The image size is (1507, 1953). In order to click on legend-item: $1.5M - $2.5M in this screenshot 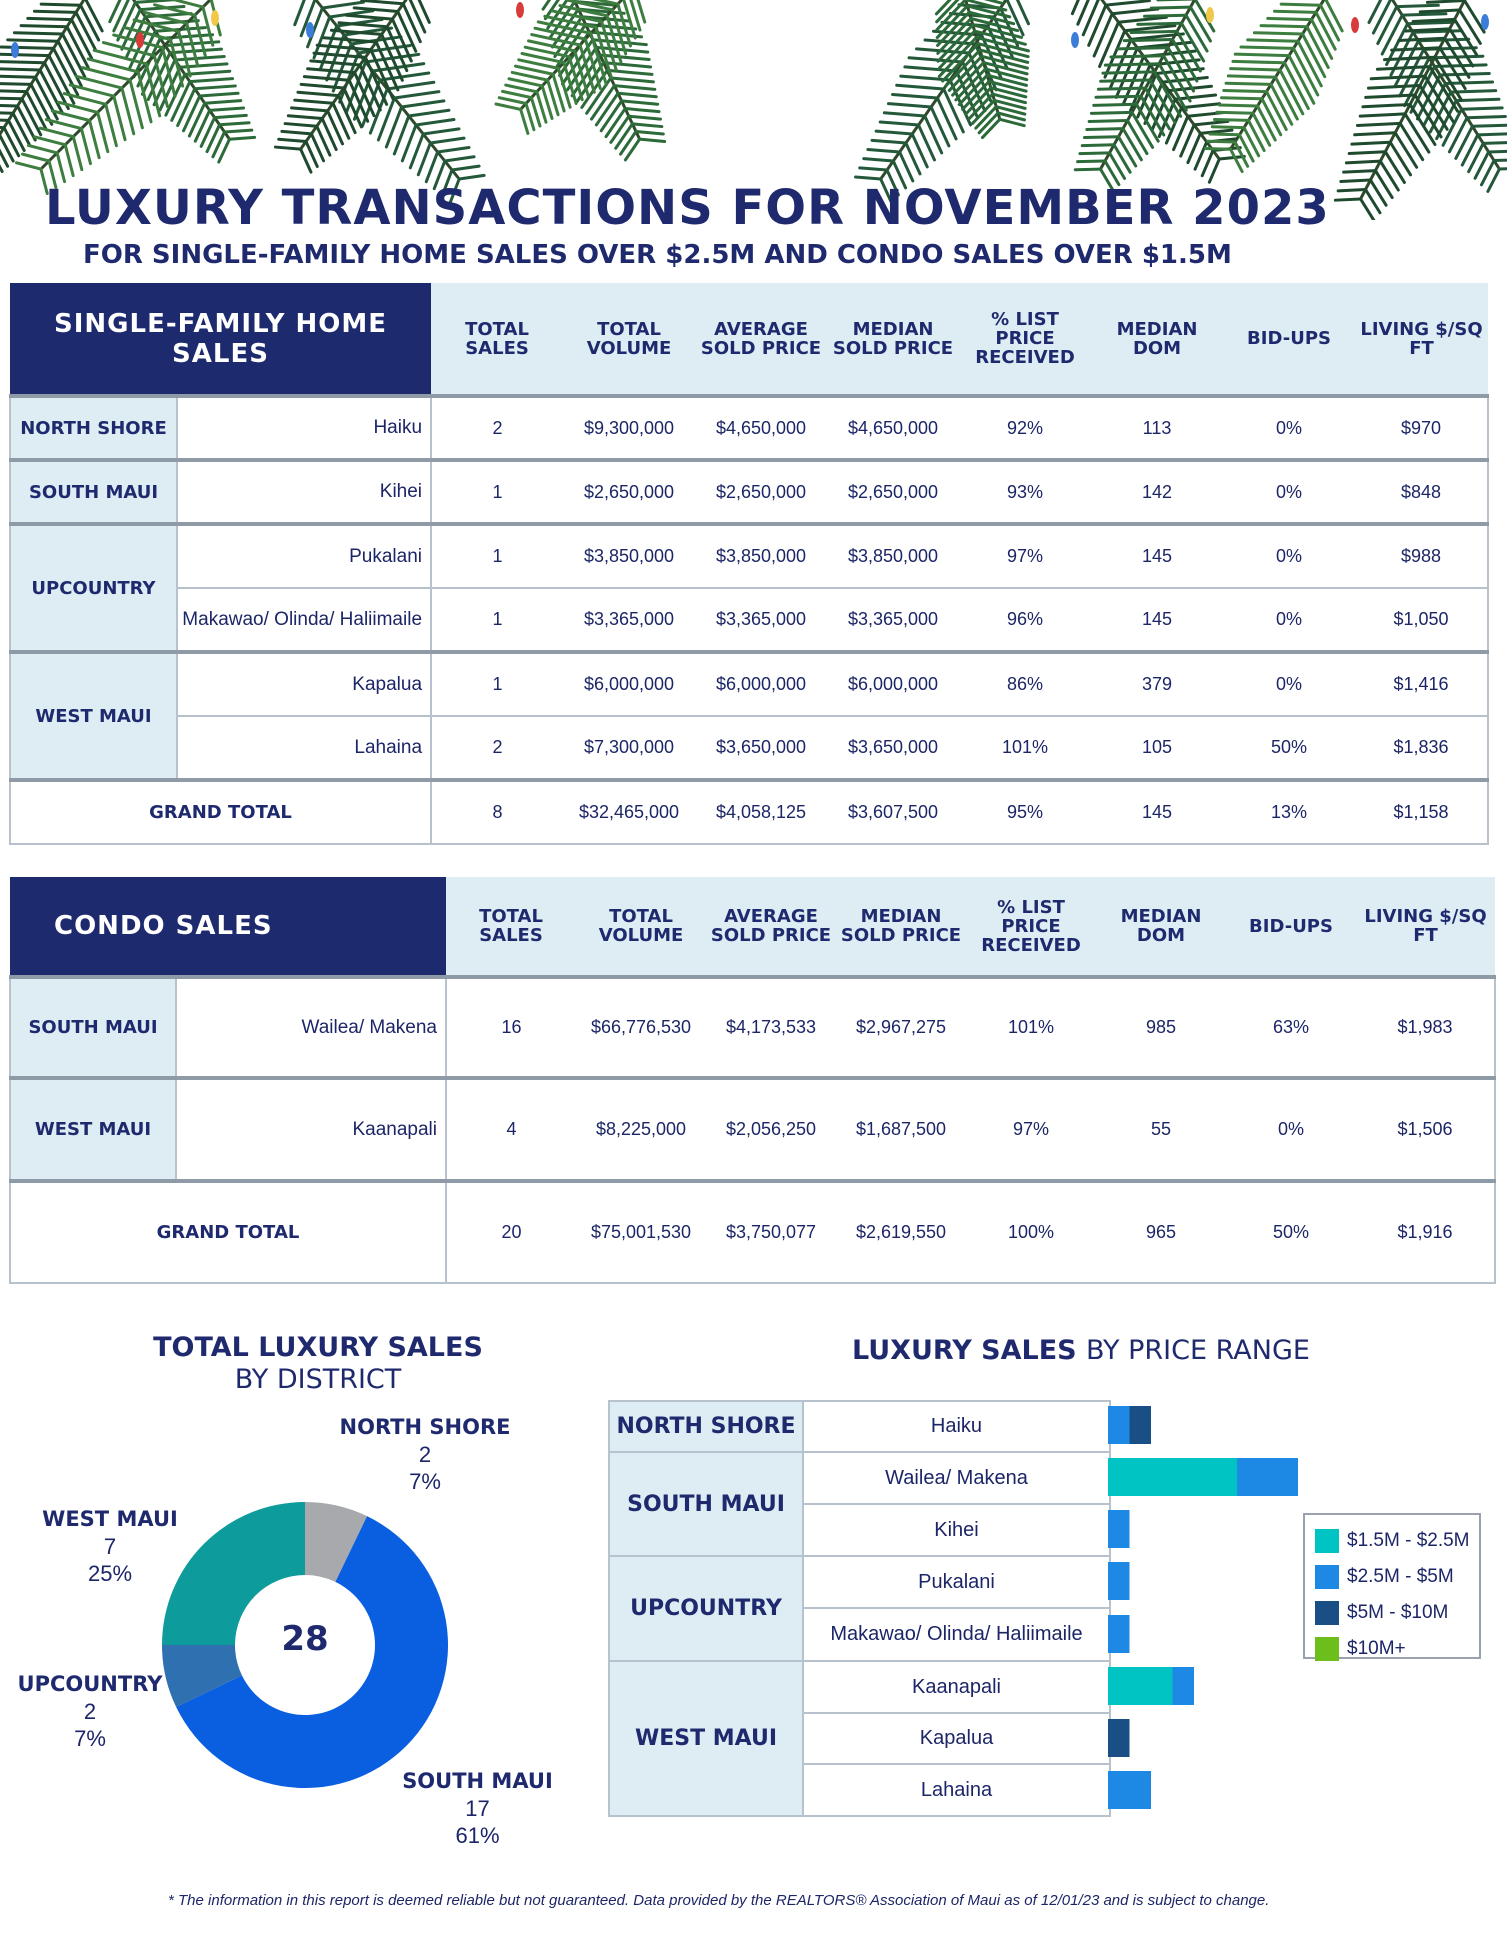, I will do `click(1397, 1541)`.